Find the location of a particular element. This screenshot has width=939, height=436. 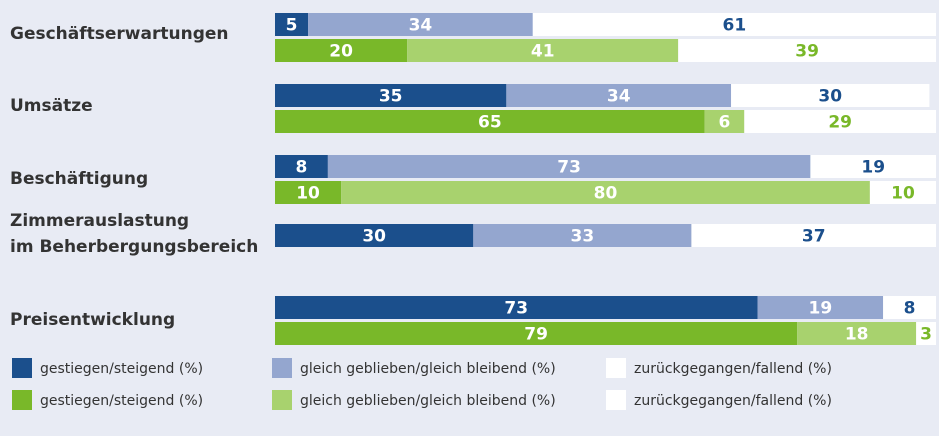

category-label: Beschäftigung is located at coordinates (79, 179).